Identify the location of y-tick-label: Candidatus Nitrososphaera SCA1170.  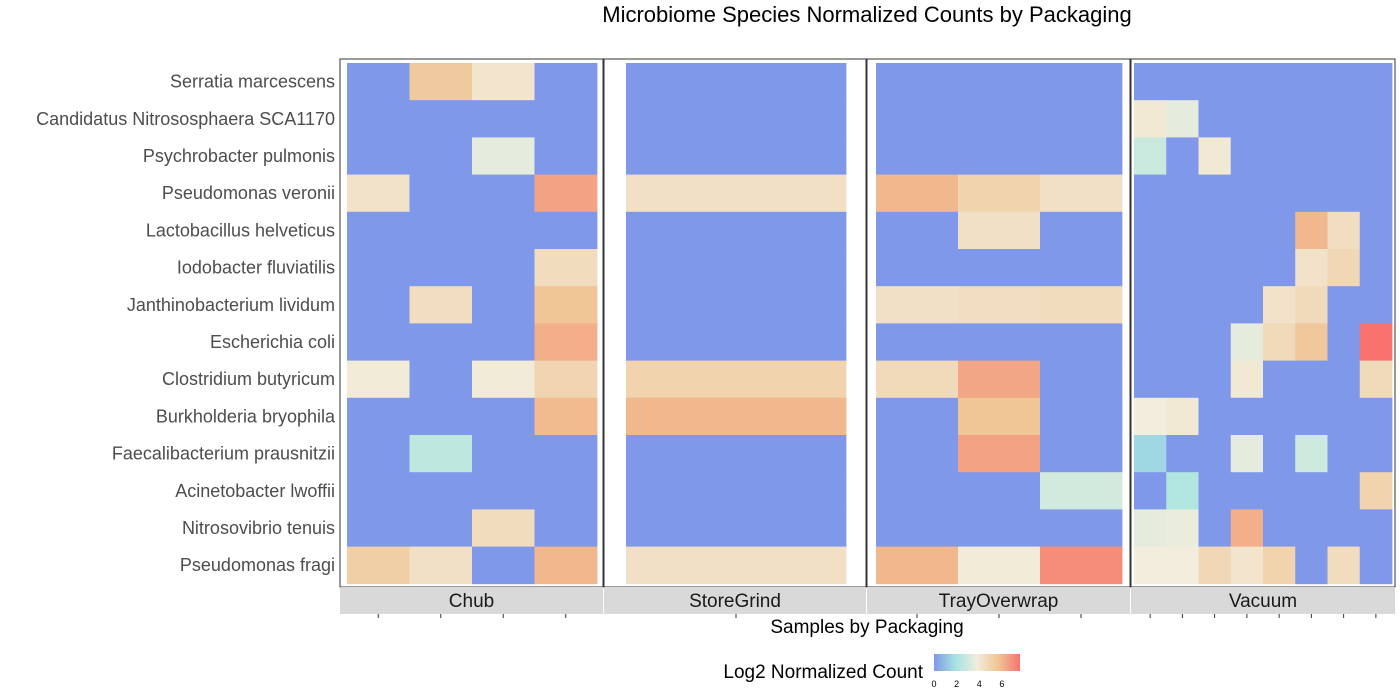
(185, 119).